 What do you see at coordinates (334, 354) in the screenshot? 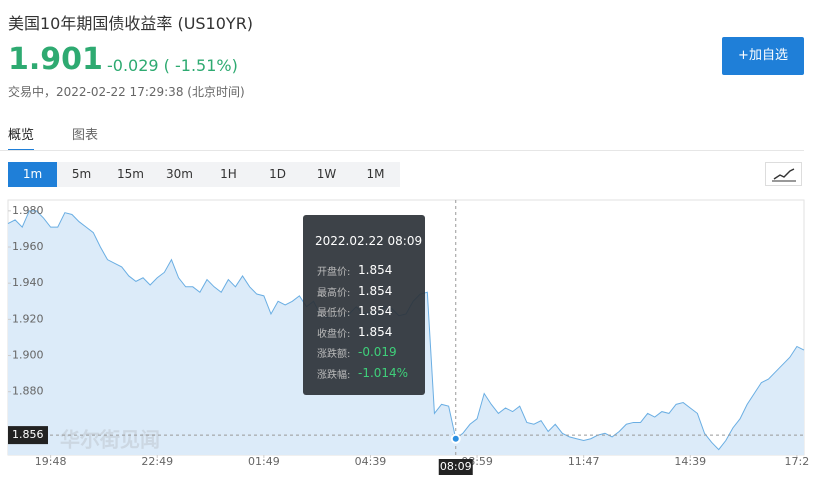
I see `tooltip-label: 涨跌额:` at bounding box center [334, 354].